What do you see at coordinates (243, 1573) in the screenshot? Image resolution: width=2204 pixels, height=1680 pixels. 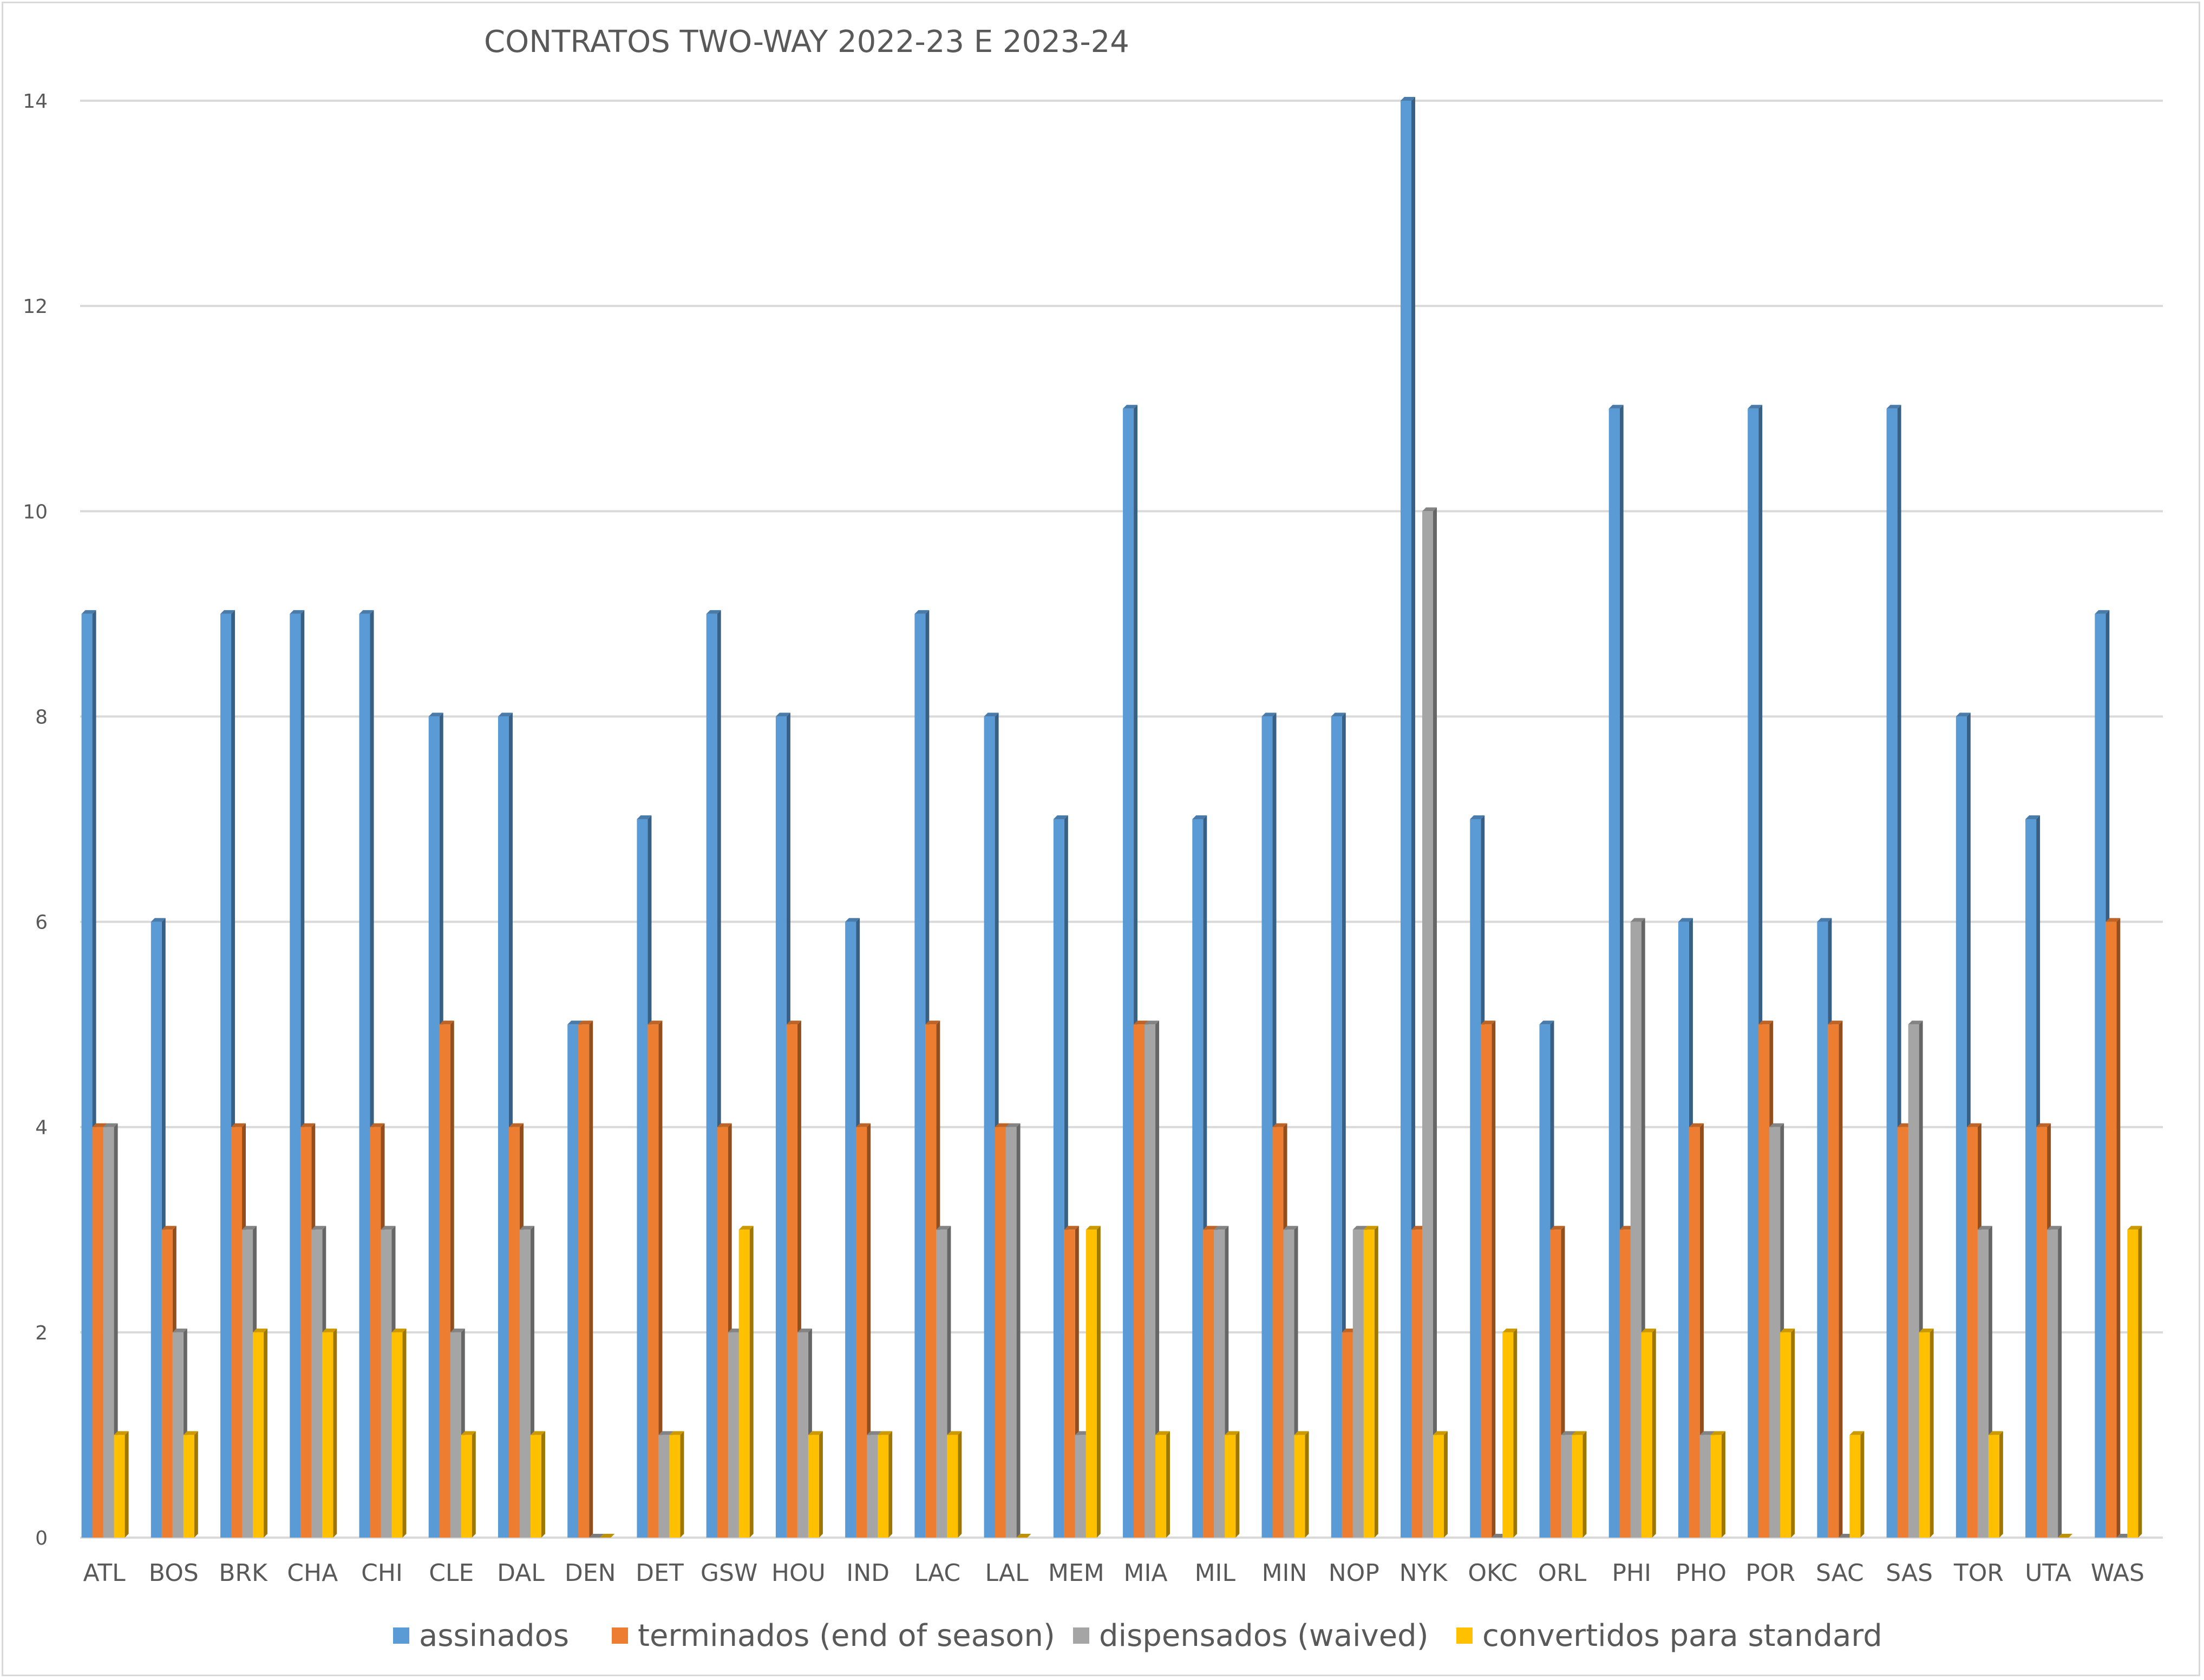 I see `x-tick-label: BRK` at bounding box center [243, 1573].